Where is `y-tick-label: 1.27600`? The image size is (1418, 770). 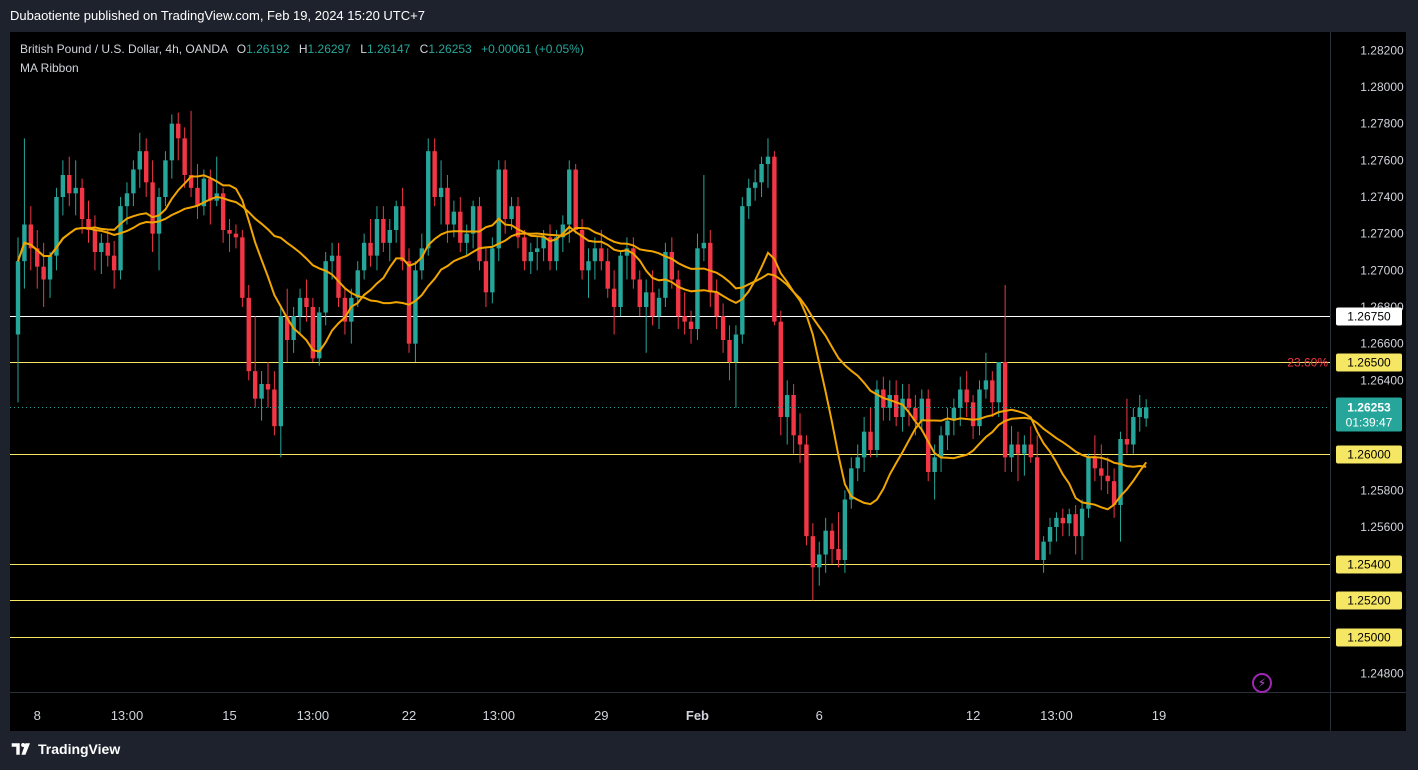
y-tick-label: 1.27600 is located at coordinates (1382, 160).